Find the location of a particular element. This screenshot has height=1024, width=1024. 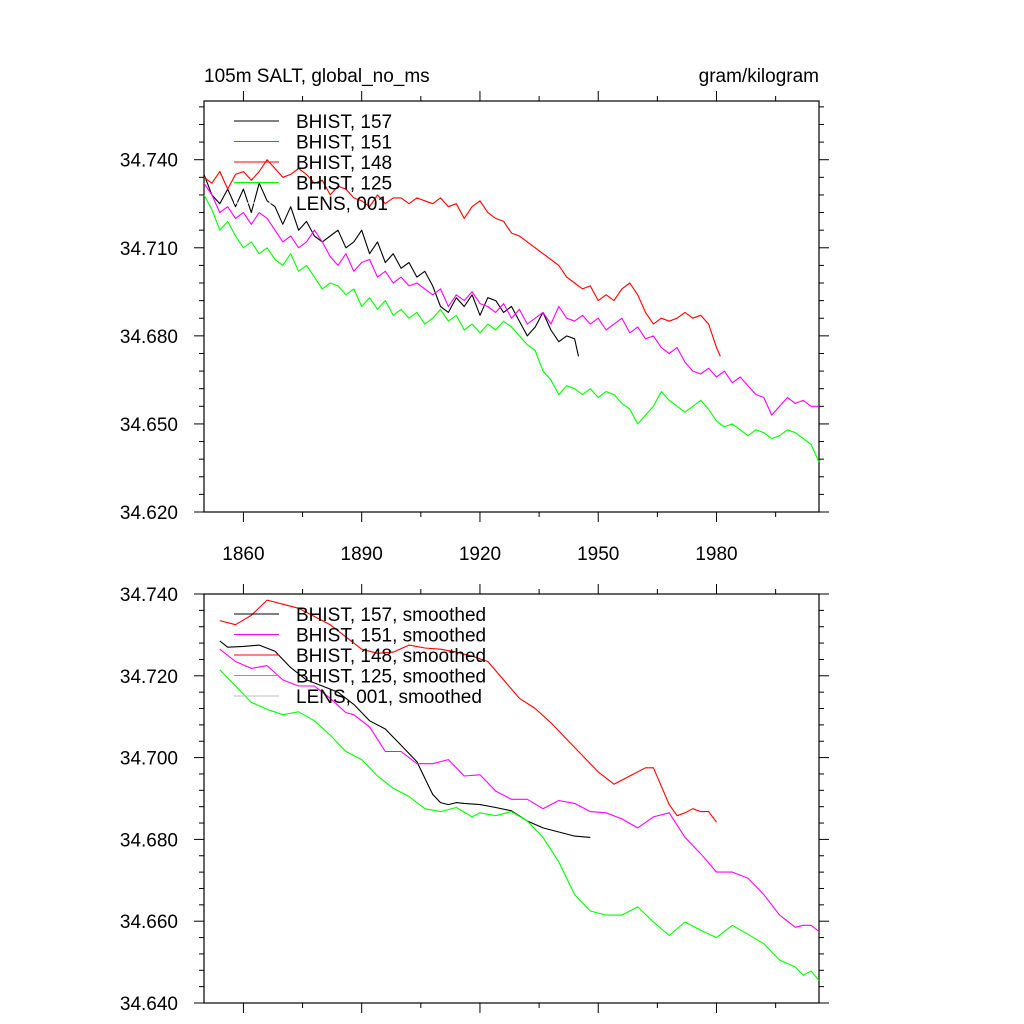

y-tick-label: 34.620 is located at coordinates (149, 513).